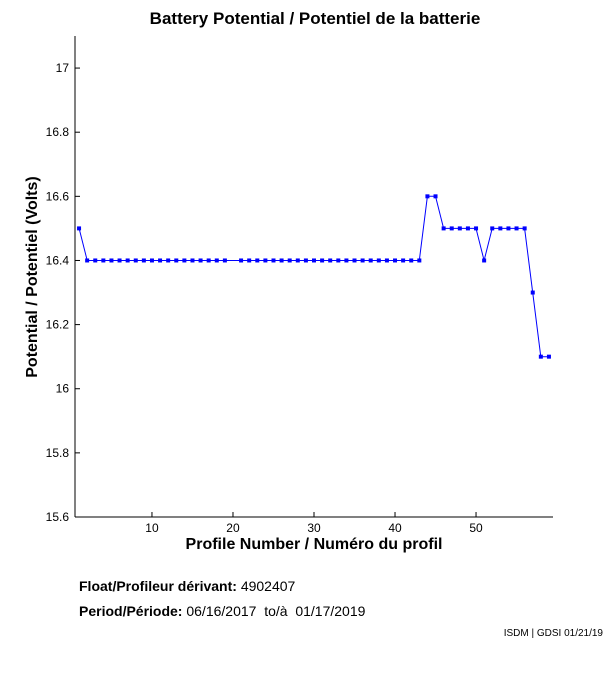  I want to click on float-value: 4902407, so click(268, 586).